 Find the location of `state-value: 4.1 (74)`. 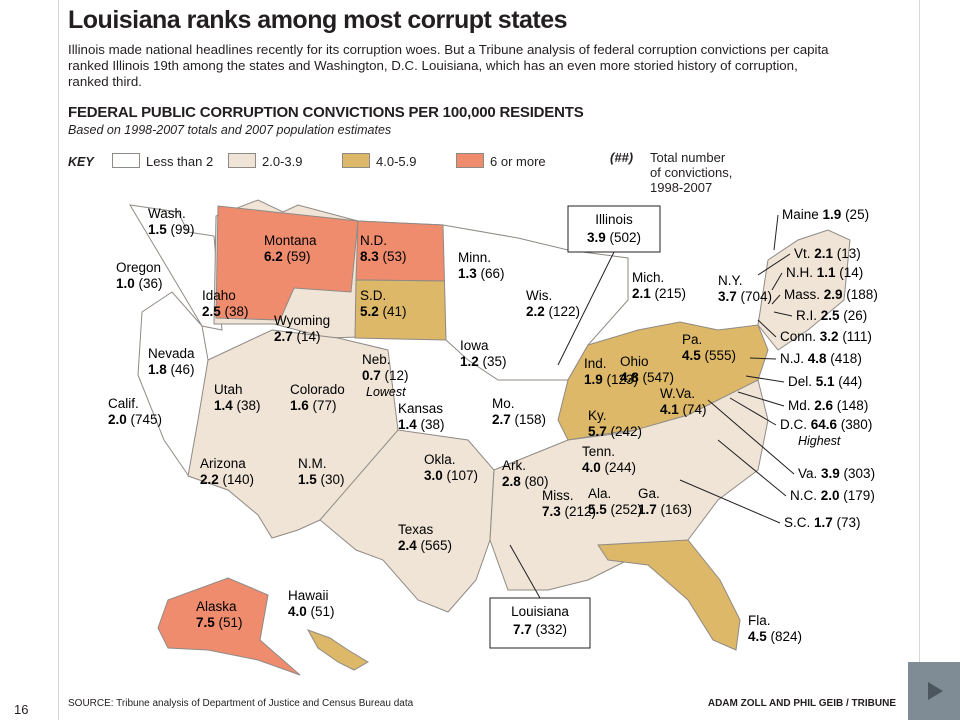

state-value: 4.1 (74) is located at coordinates (683, 409).